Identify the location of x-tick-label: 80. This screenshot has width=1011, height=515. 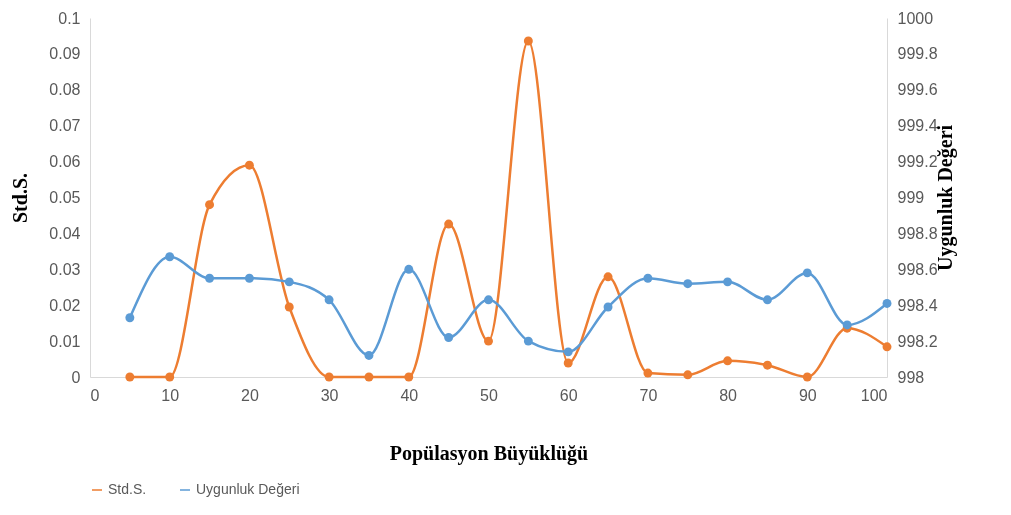
(728, 395).